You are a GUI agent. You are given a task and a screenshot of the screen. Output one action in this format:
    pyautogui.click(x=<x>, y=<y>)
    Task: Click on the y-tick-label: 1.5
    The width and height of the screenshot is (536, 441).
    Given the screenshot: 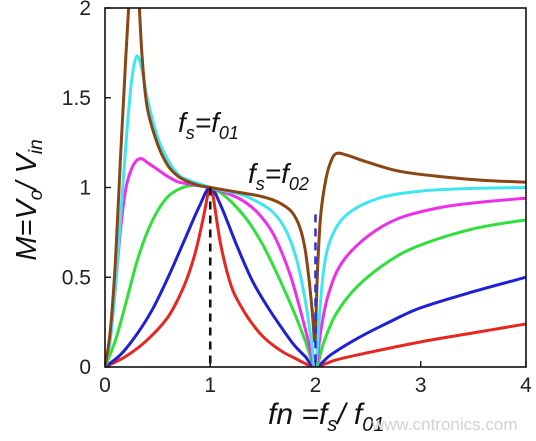 What is the action you would take?
    pyautogui.click(x=76, y=98)
    